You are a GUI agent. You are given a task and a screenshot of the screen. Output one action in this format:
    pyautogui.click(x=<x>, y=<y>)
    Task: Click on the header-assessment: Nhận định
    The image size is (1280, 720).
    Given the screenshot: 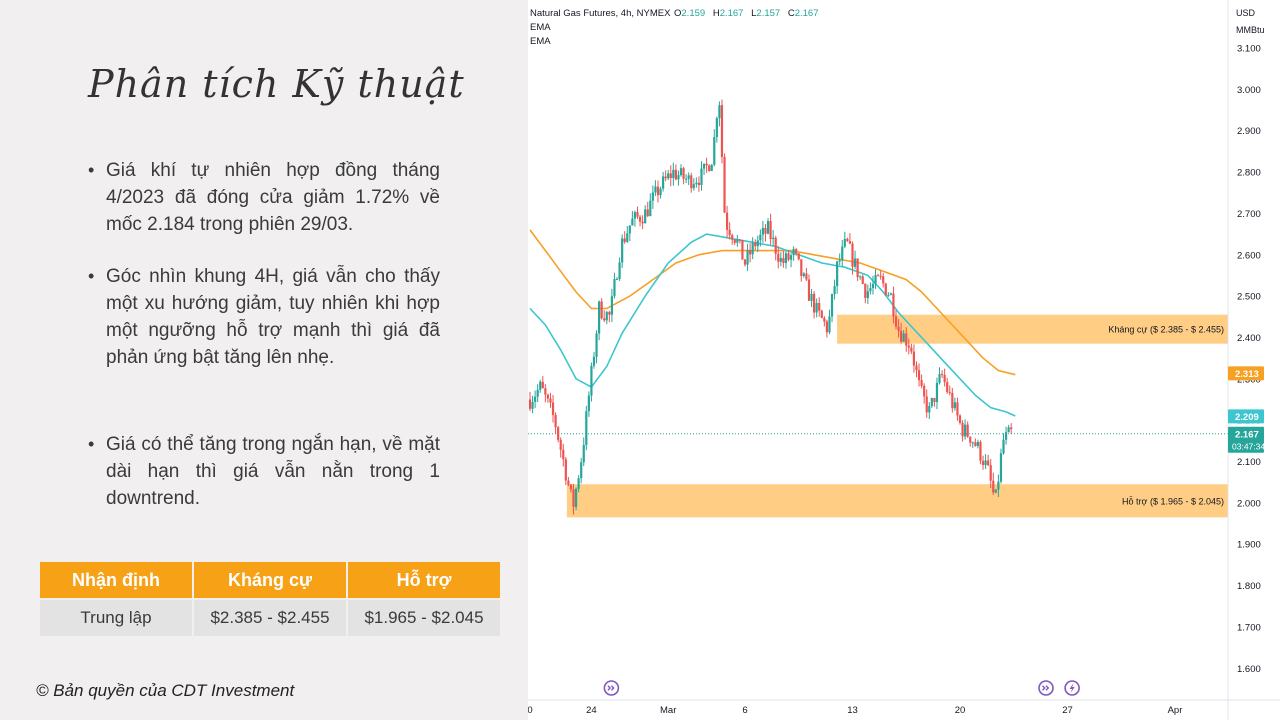 What is the action you would take?
    pyautogui.click(x=116, y=580)
    